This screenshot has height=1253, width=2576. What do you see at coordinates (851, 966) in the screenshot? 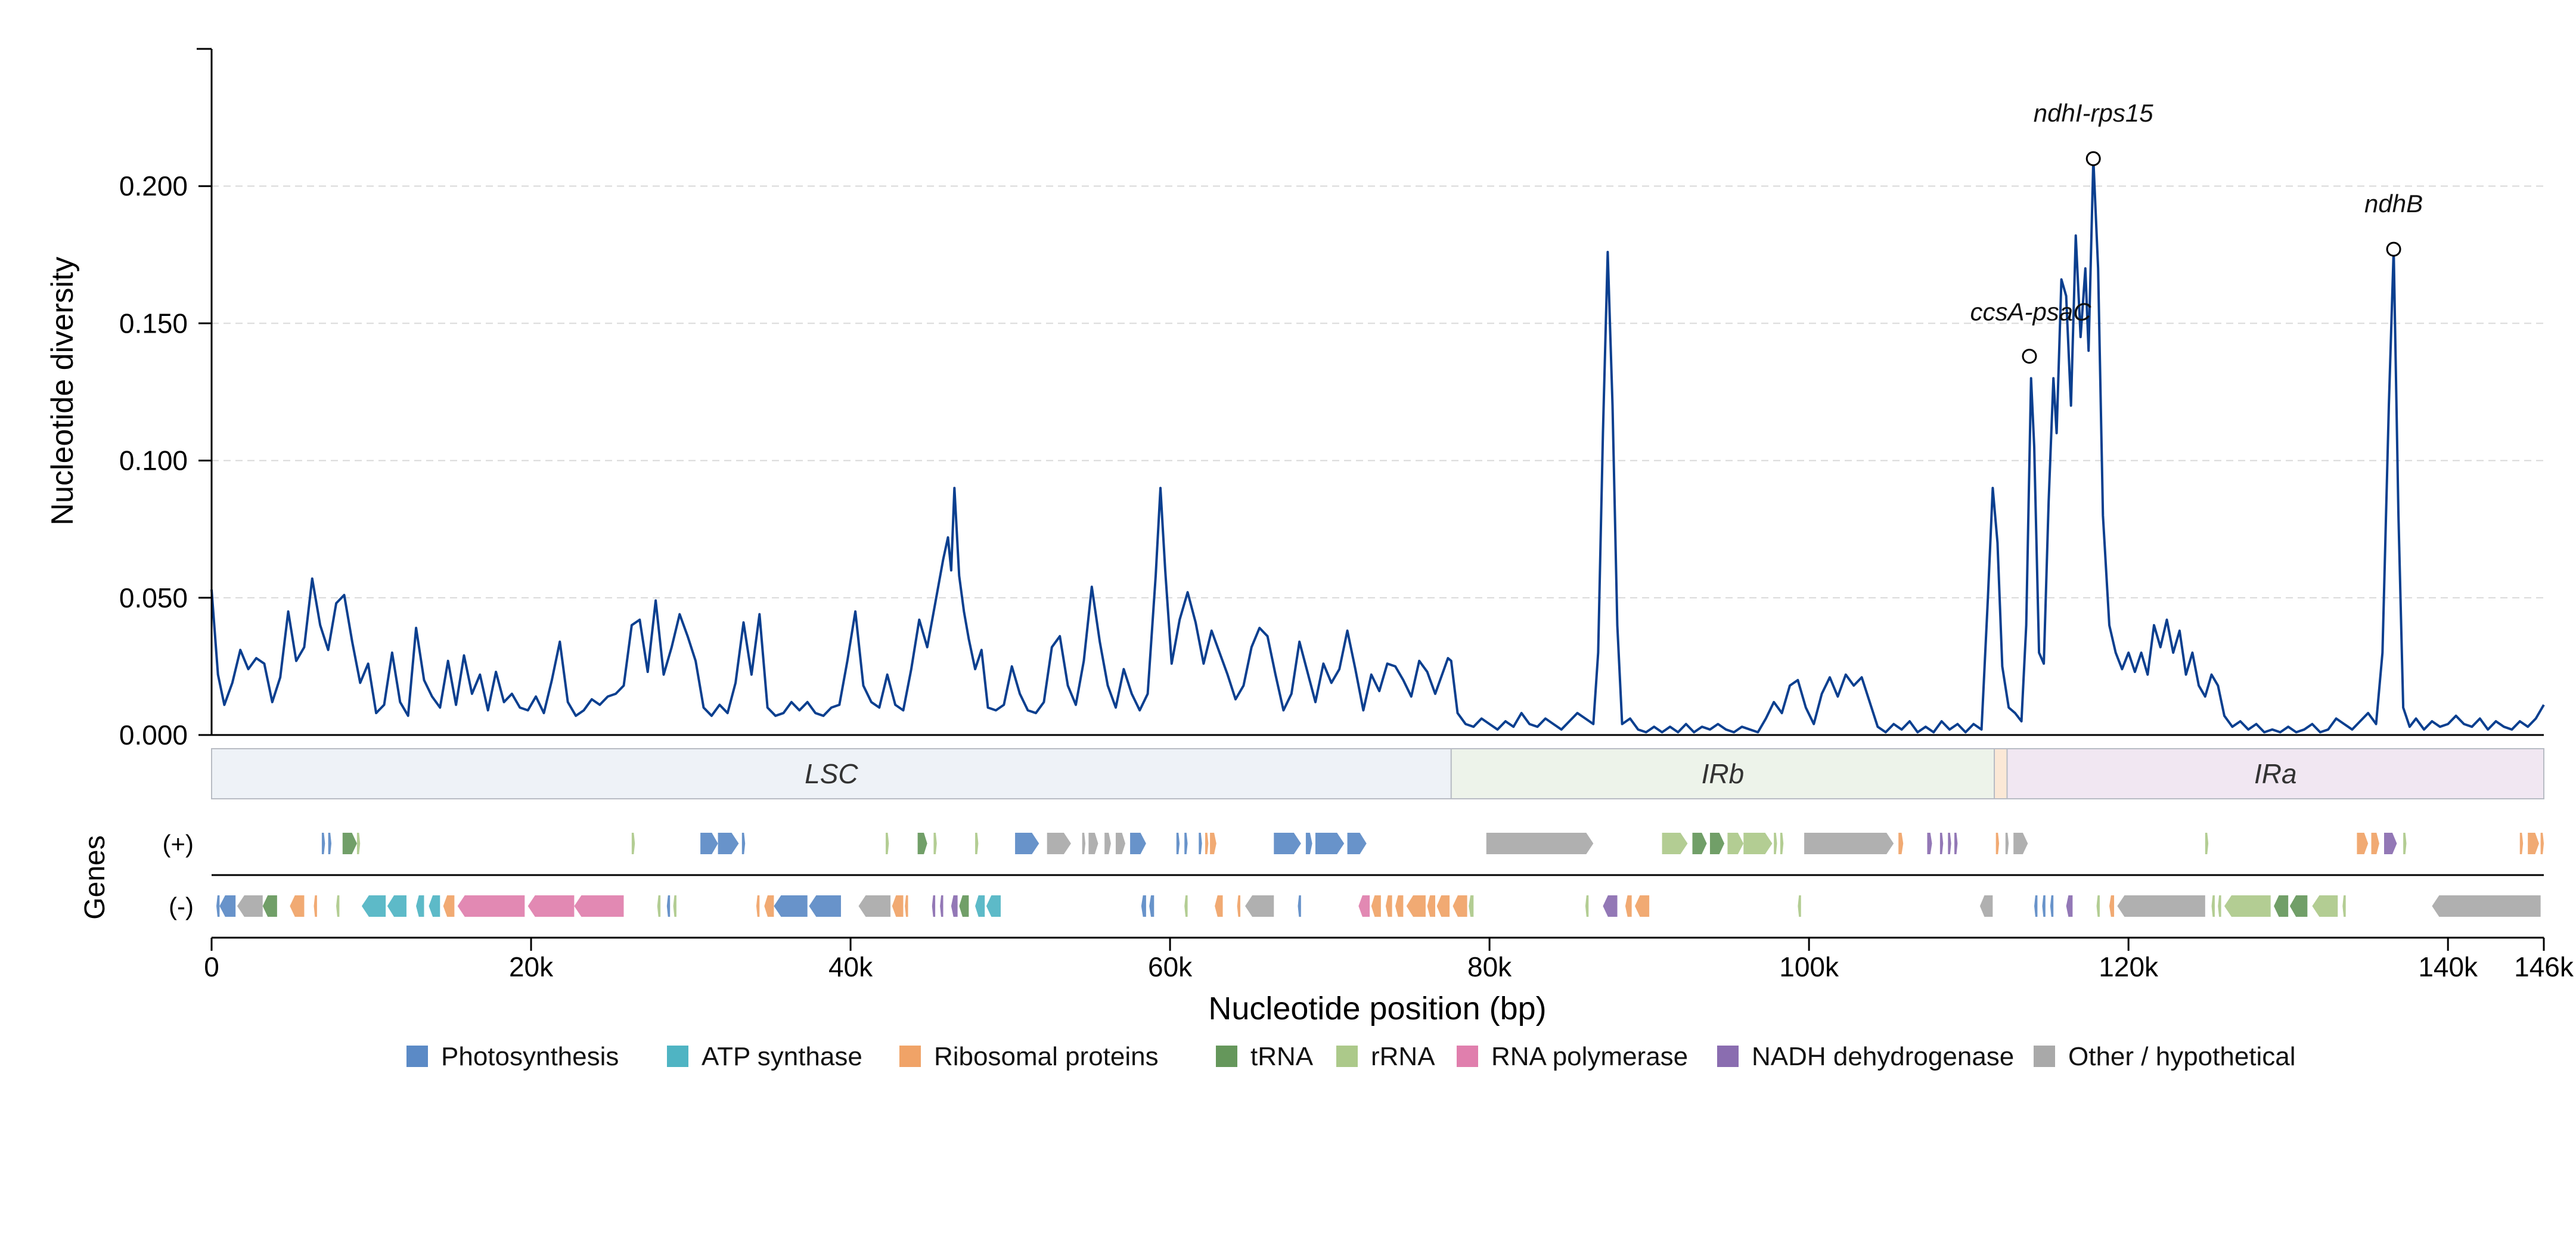
I see `x-tick-label: 40k` at bounding box center [851, 966].